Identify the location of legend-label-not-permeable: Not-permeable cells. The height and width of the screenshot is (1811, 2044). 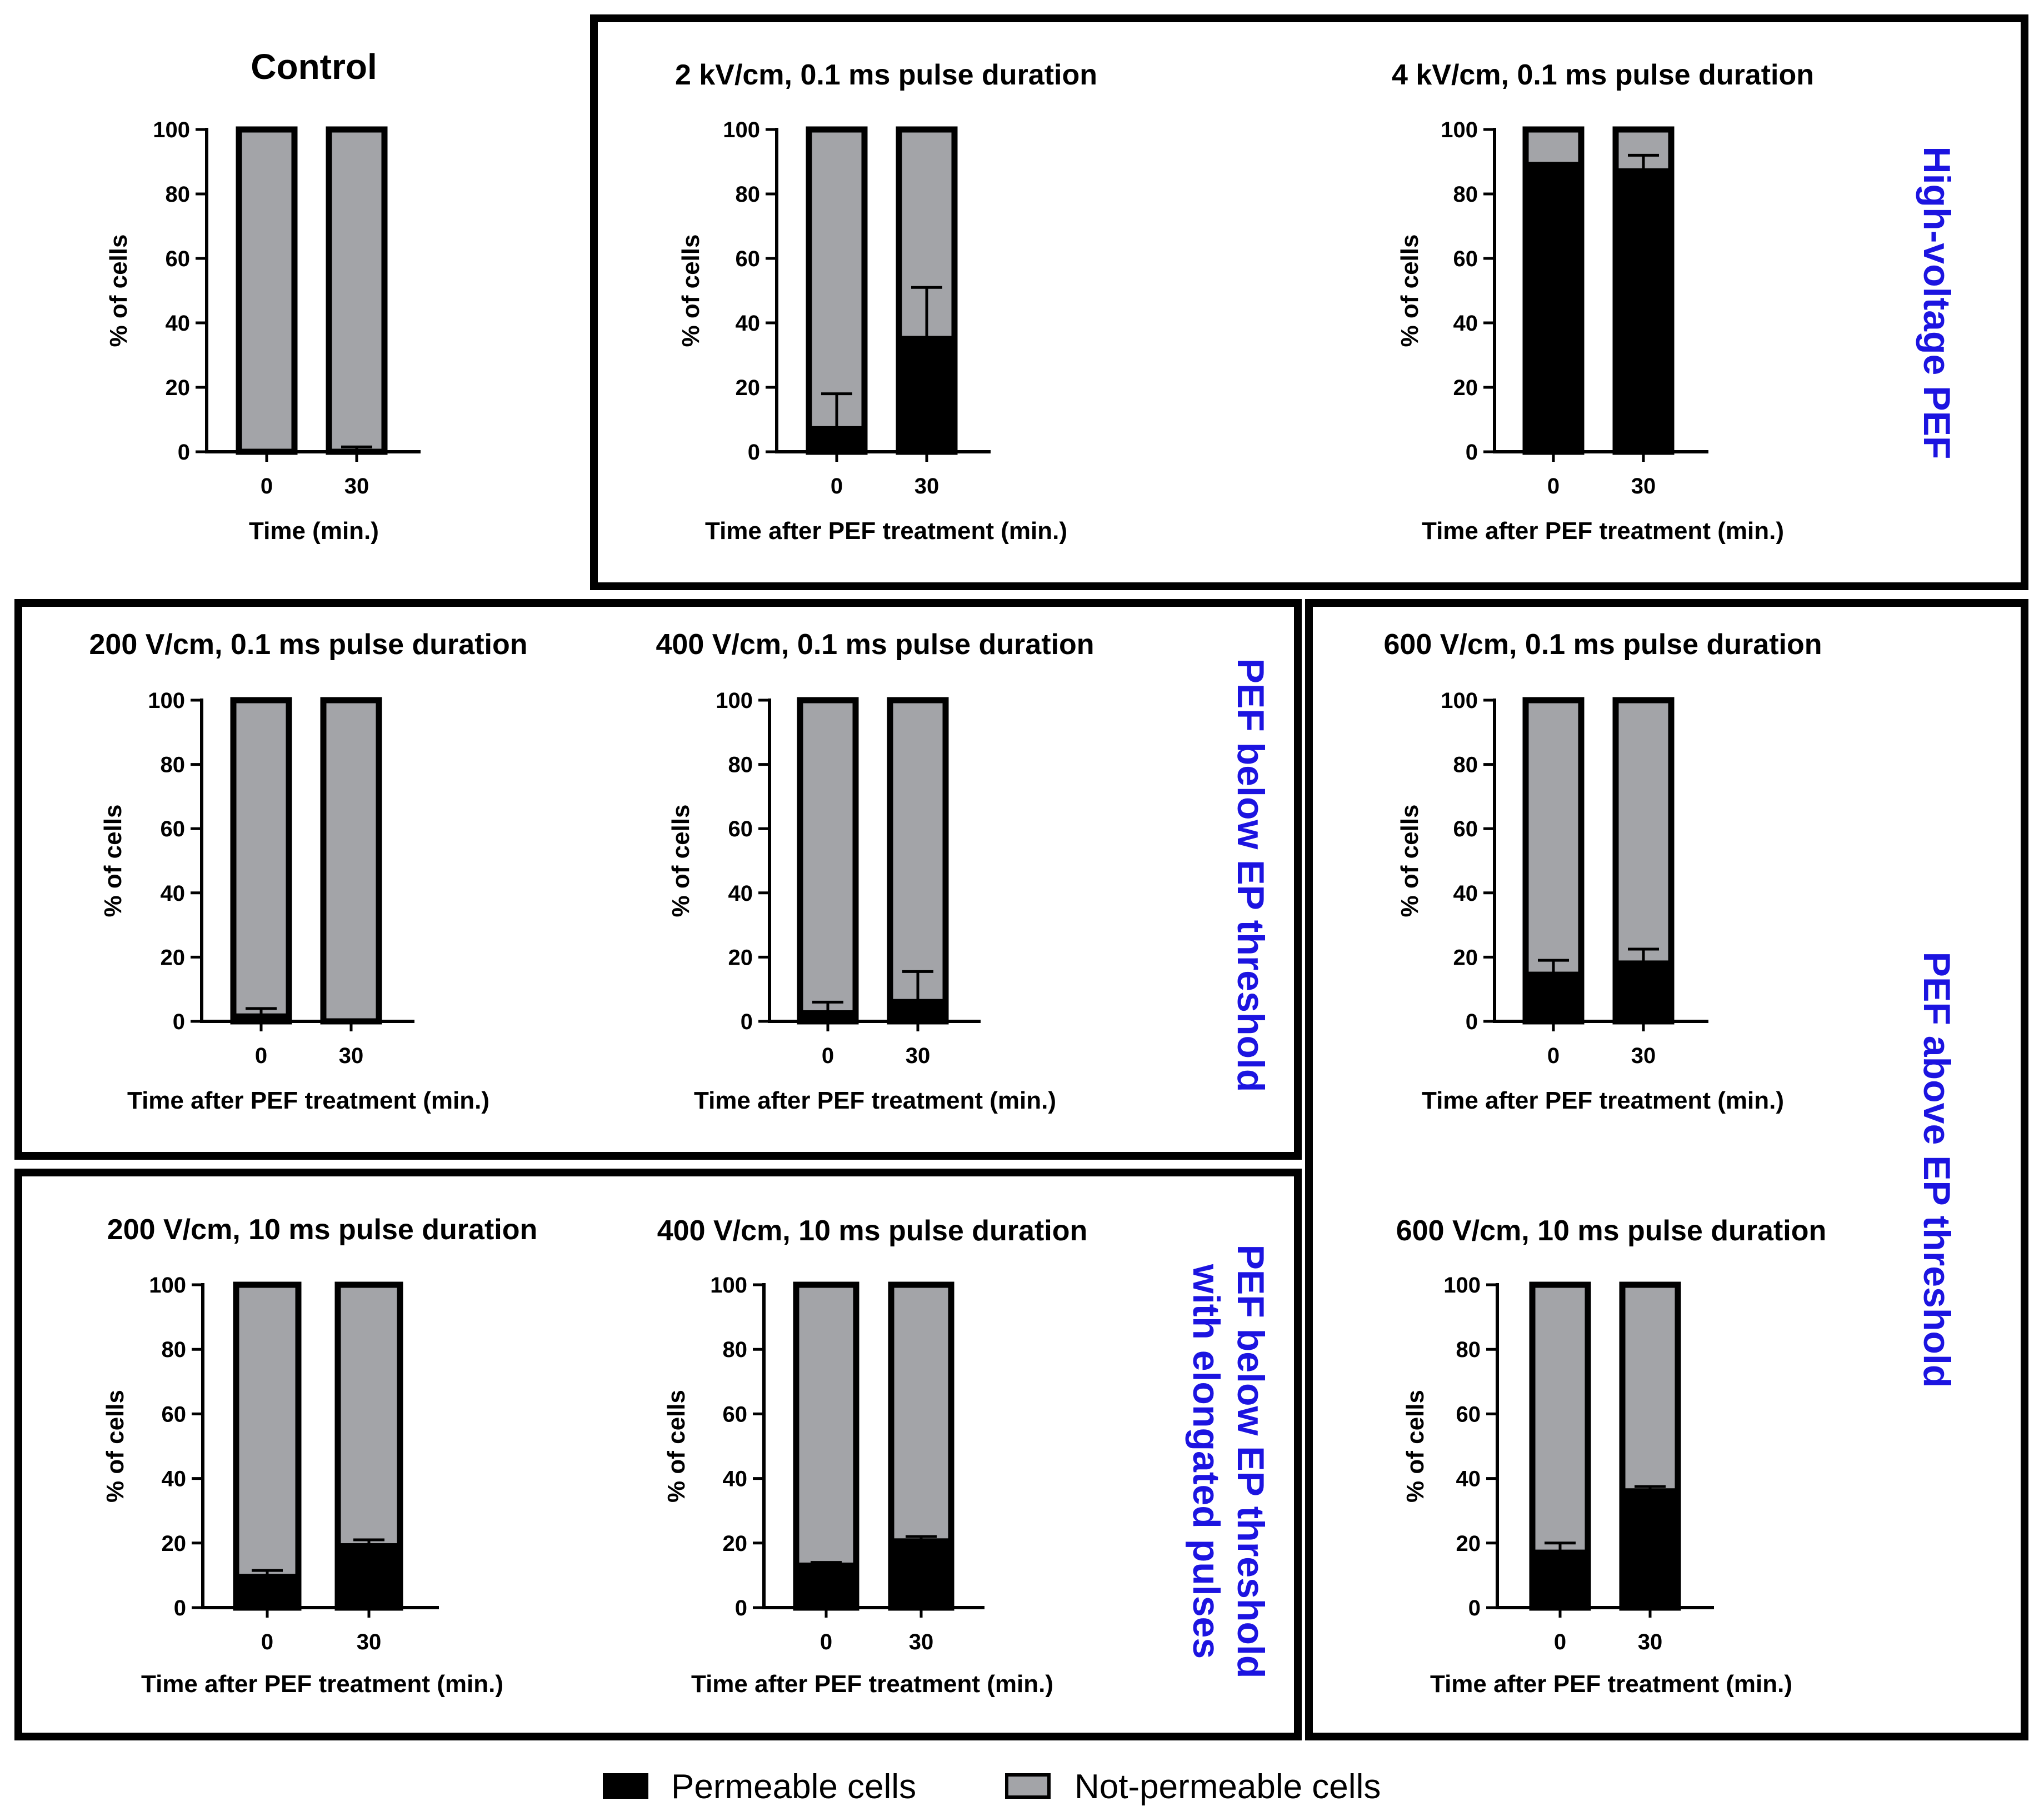
(1228, 1787).